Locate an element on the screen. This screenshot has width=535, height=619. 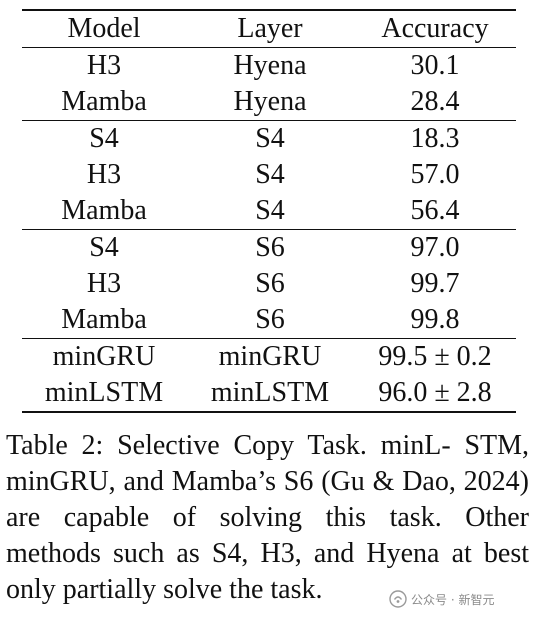
watermark: 公众号 · 新智元 is located at coordinates (459, 599).